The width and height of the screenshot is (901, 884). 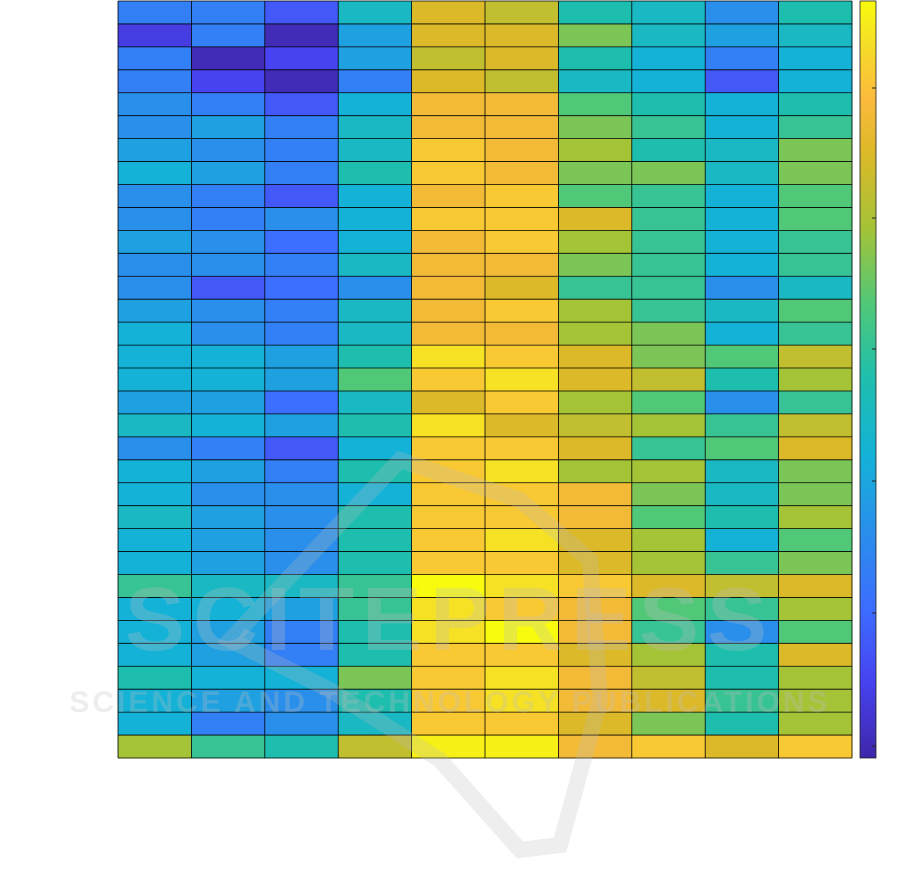 What do you see at coordinates (155, 425) in the screenshot?
I see `heatmap-cell-r18-c0` at bounding box center [155, 425].